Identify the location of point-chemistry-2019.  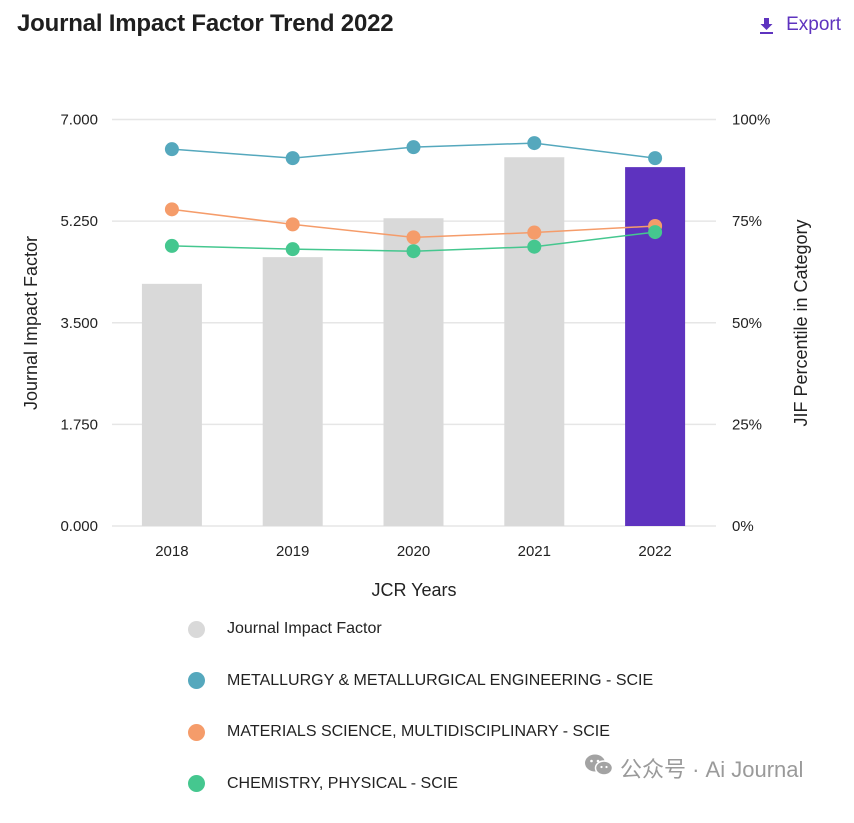
(292, 249).